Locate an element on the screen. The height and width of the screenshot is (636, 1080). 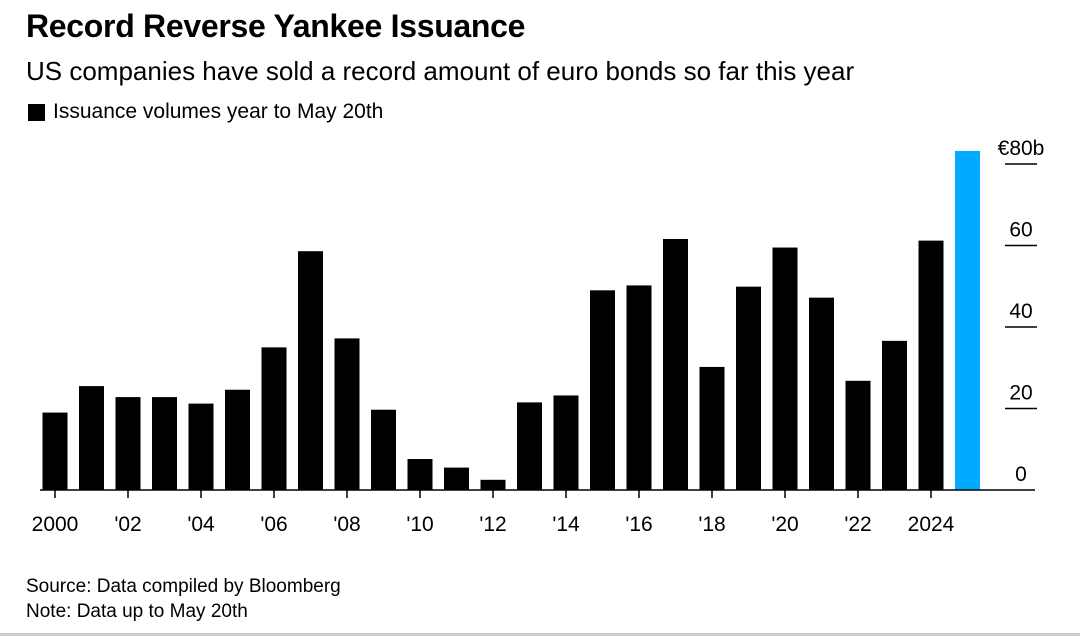
y-tick-label-0: 0 is located at coordinates (1021, 474).